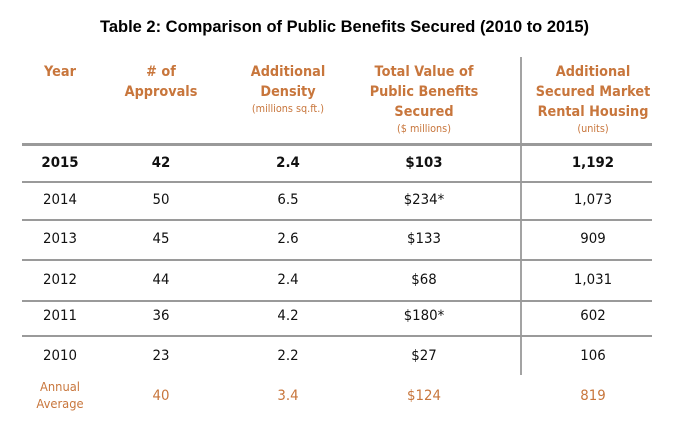 The image size is (689, 429). Describe the element at coordinates (60, 163) in the screenshot. I see `cell-year: 2015` at that location.